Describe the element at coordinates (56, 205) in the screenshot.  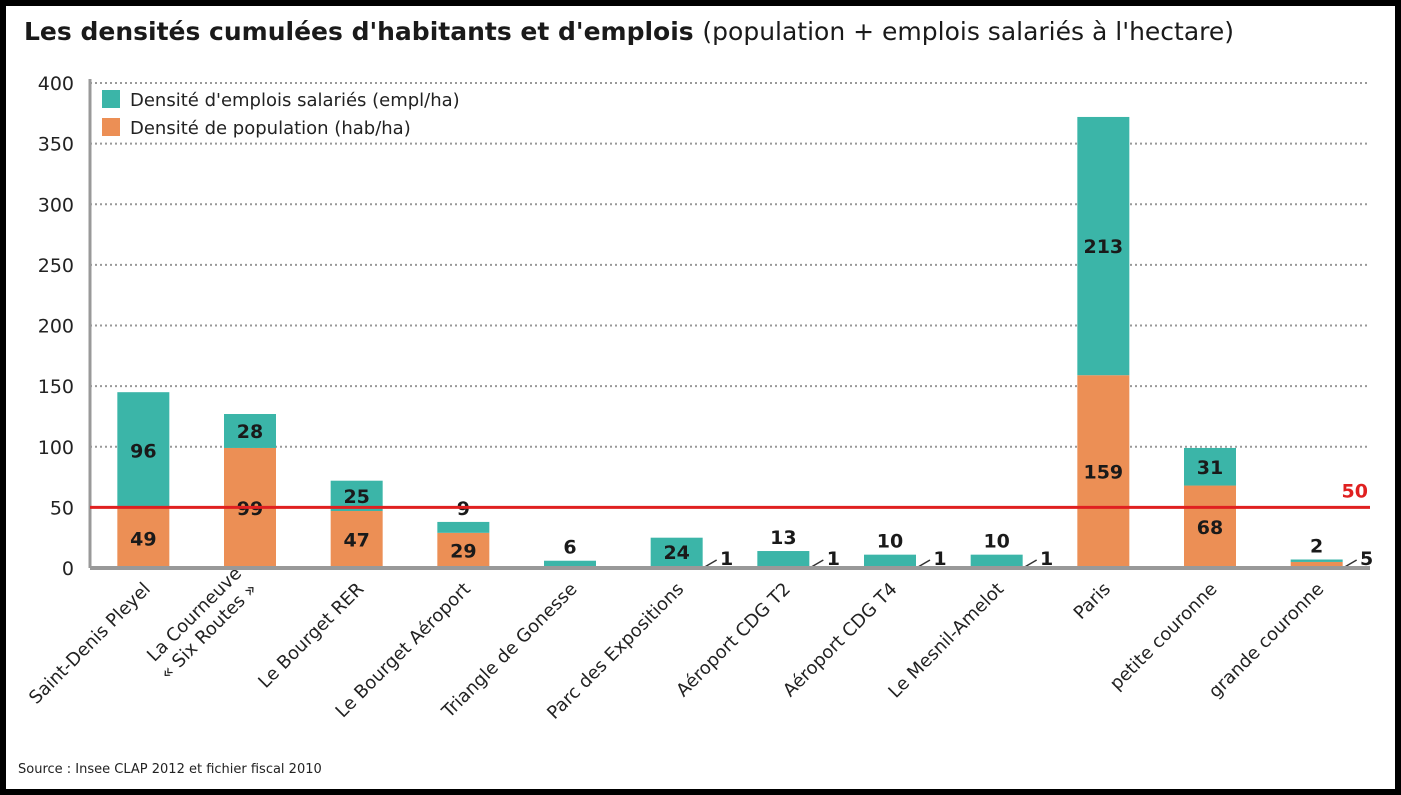
I see `y-tick-label: 300` at that location.